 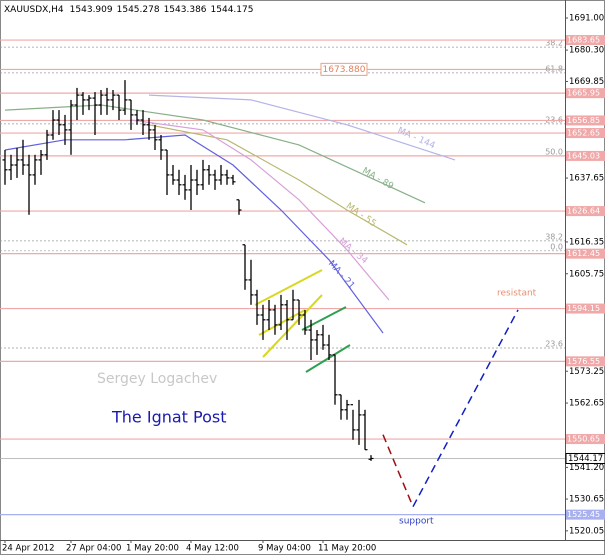 I want to click on header-low: 1543.386, so click(x=185, y=10).